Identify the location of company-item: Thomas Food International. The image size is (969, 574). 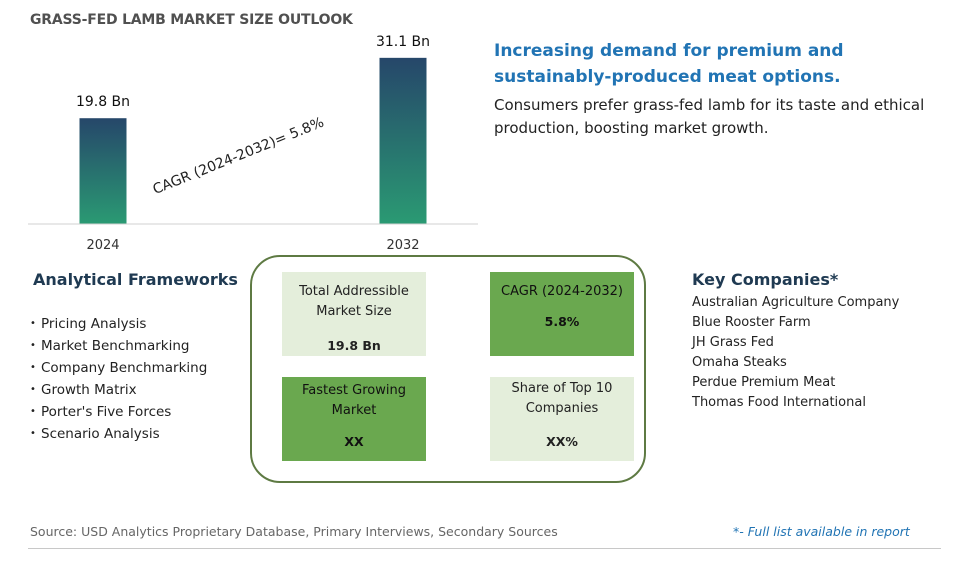
(779, 402).